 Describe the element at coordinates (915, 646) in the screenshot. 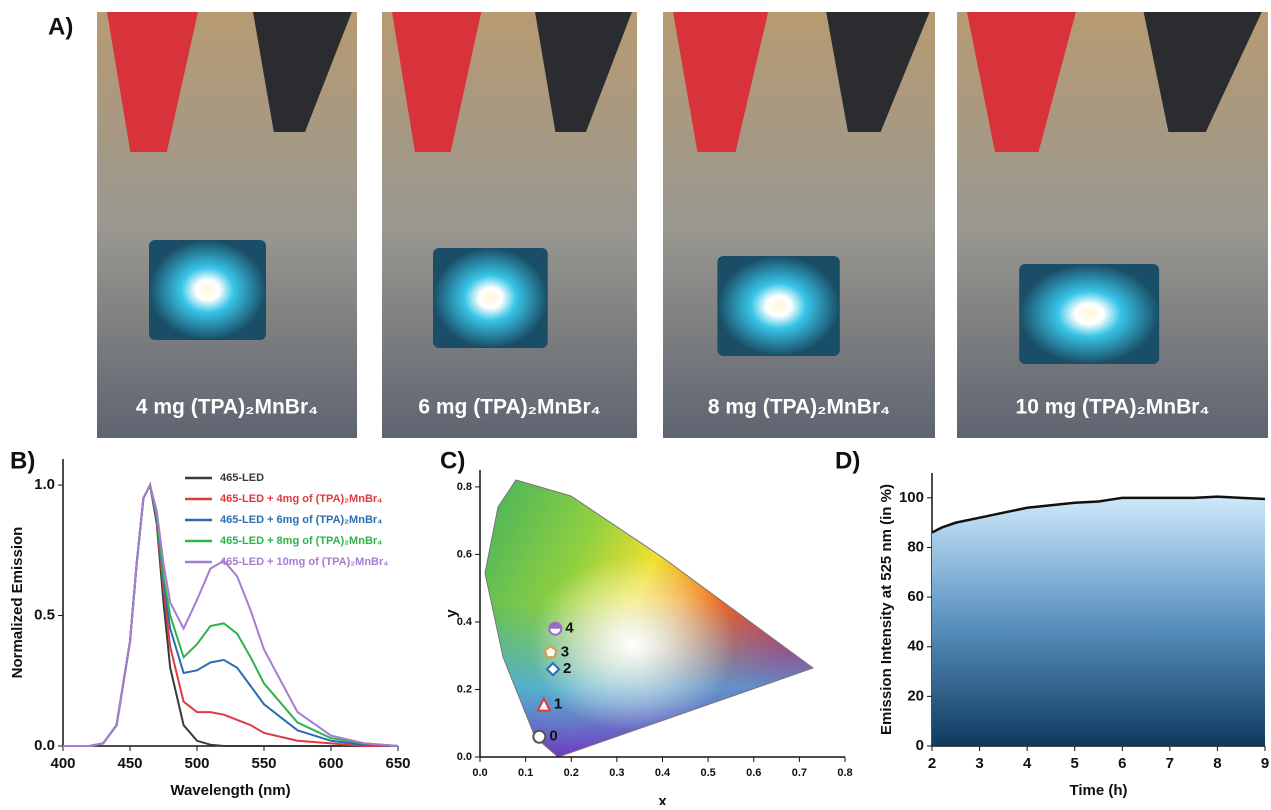

I see `y-tick-label: 40` at that location.